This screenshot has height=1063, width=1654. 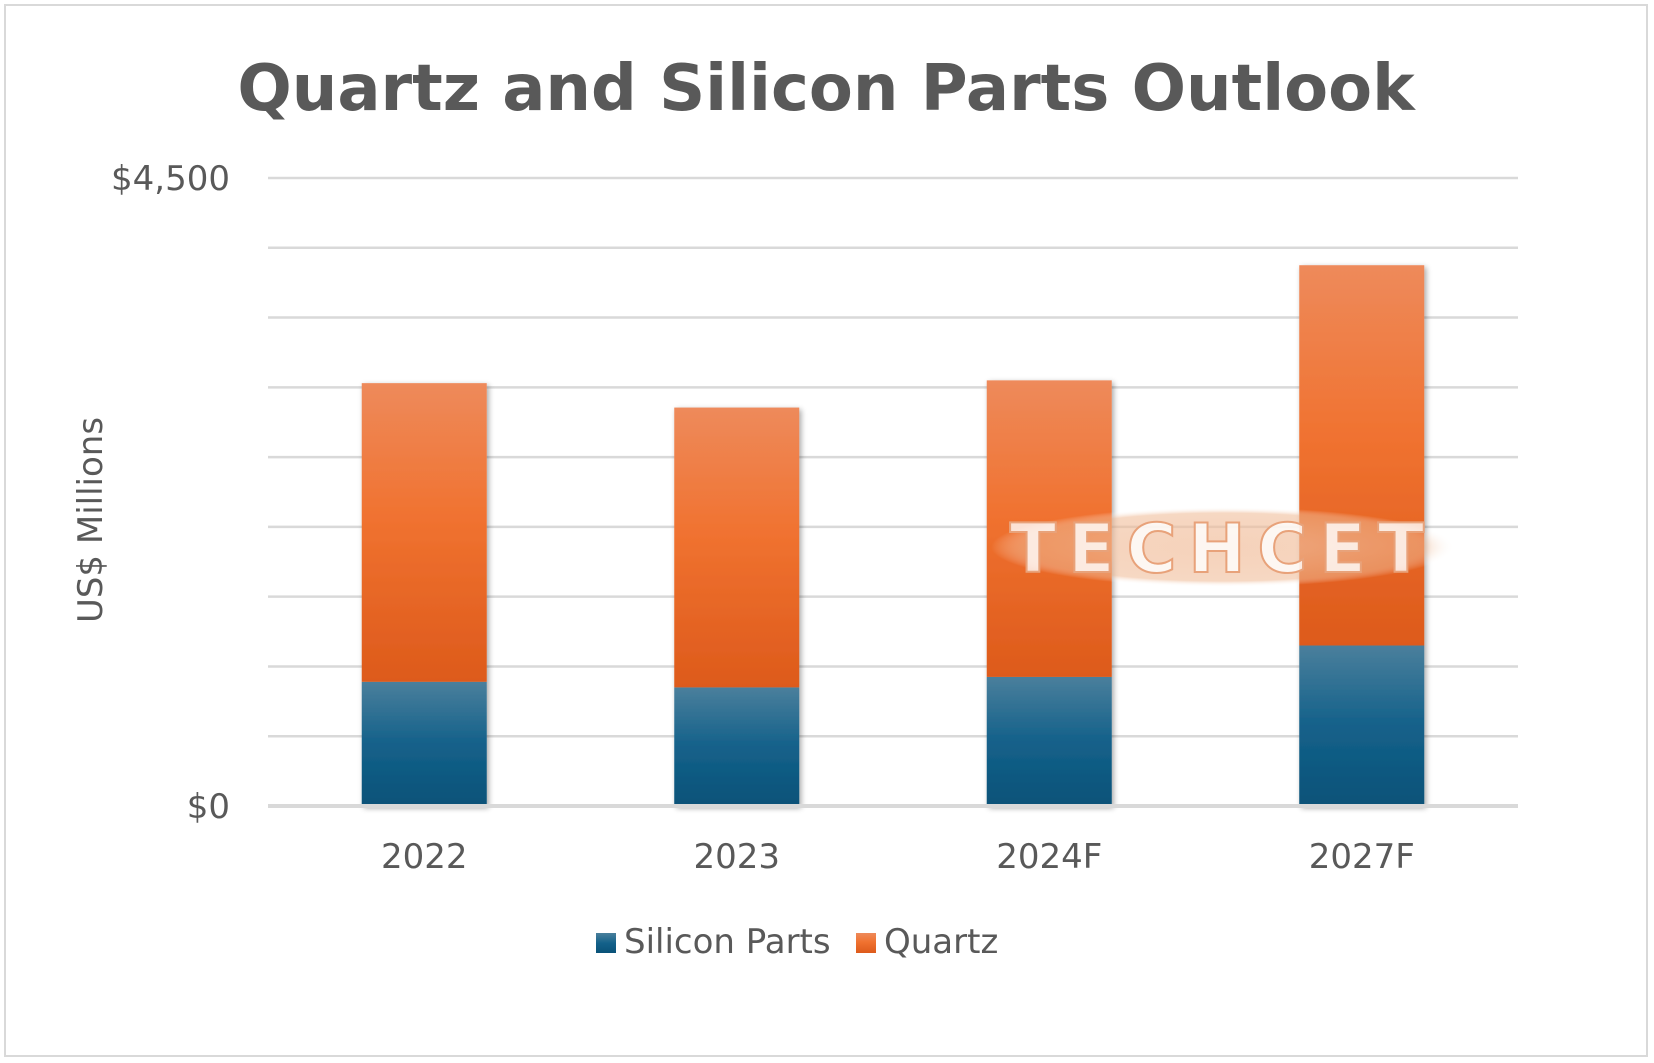 What do you see at coordinates (737, 547) in the screenshot?
I see `bar-quartz-2023` at bounding box center [737, 547].